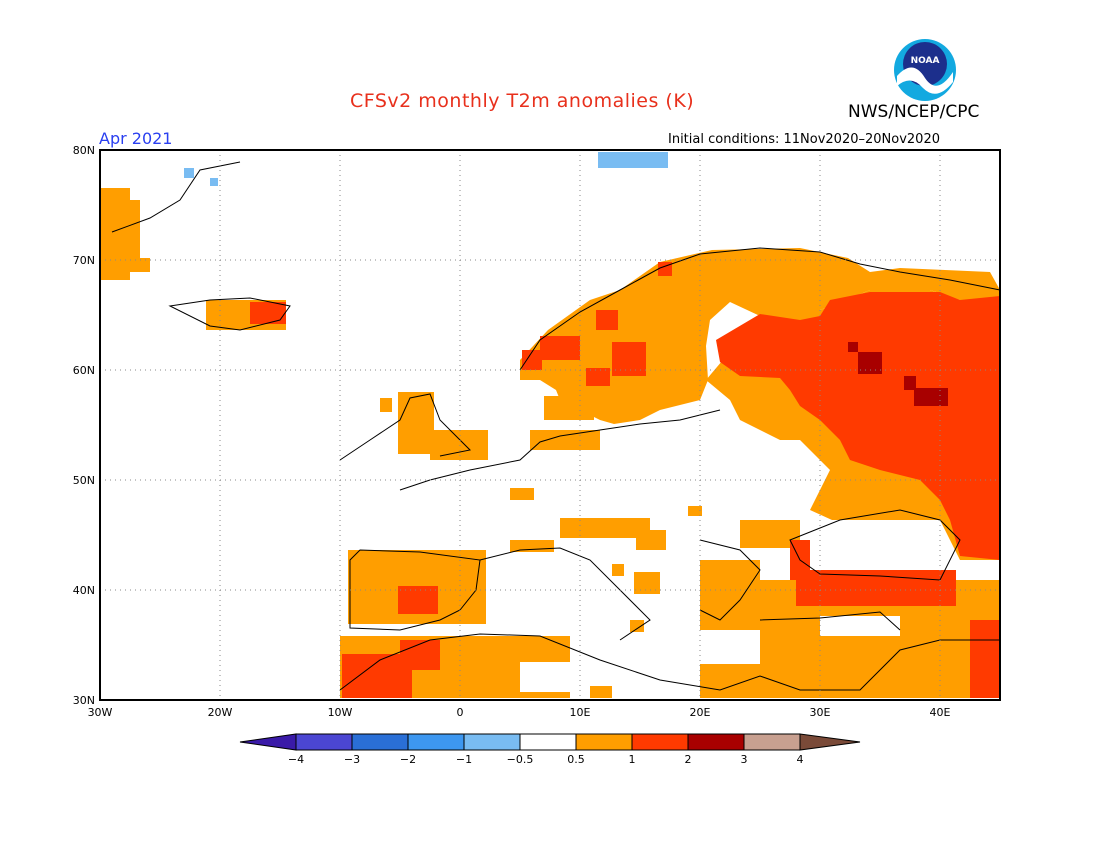 The height and width of the screenshot is (850, 1100). What do you see at coordinates (700, 712) in the screenshot?
I see `lon-label: 20E` at bounding box center [700, 712].